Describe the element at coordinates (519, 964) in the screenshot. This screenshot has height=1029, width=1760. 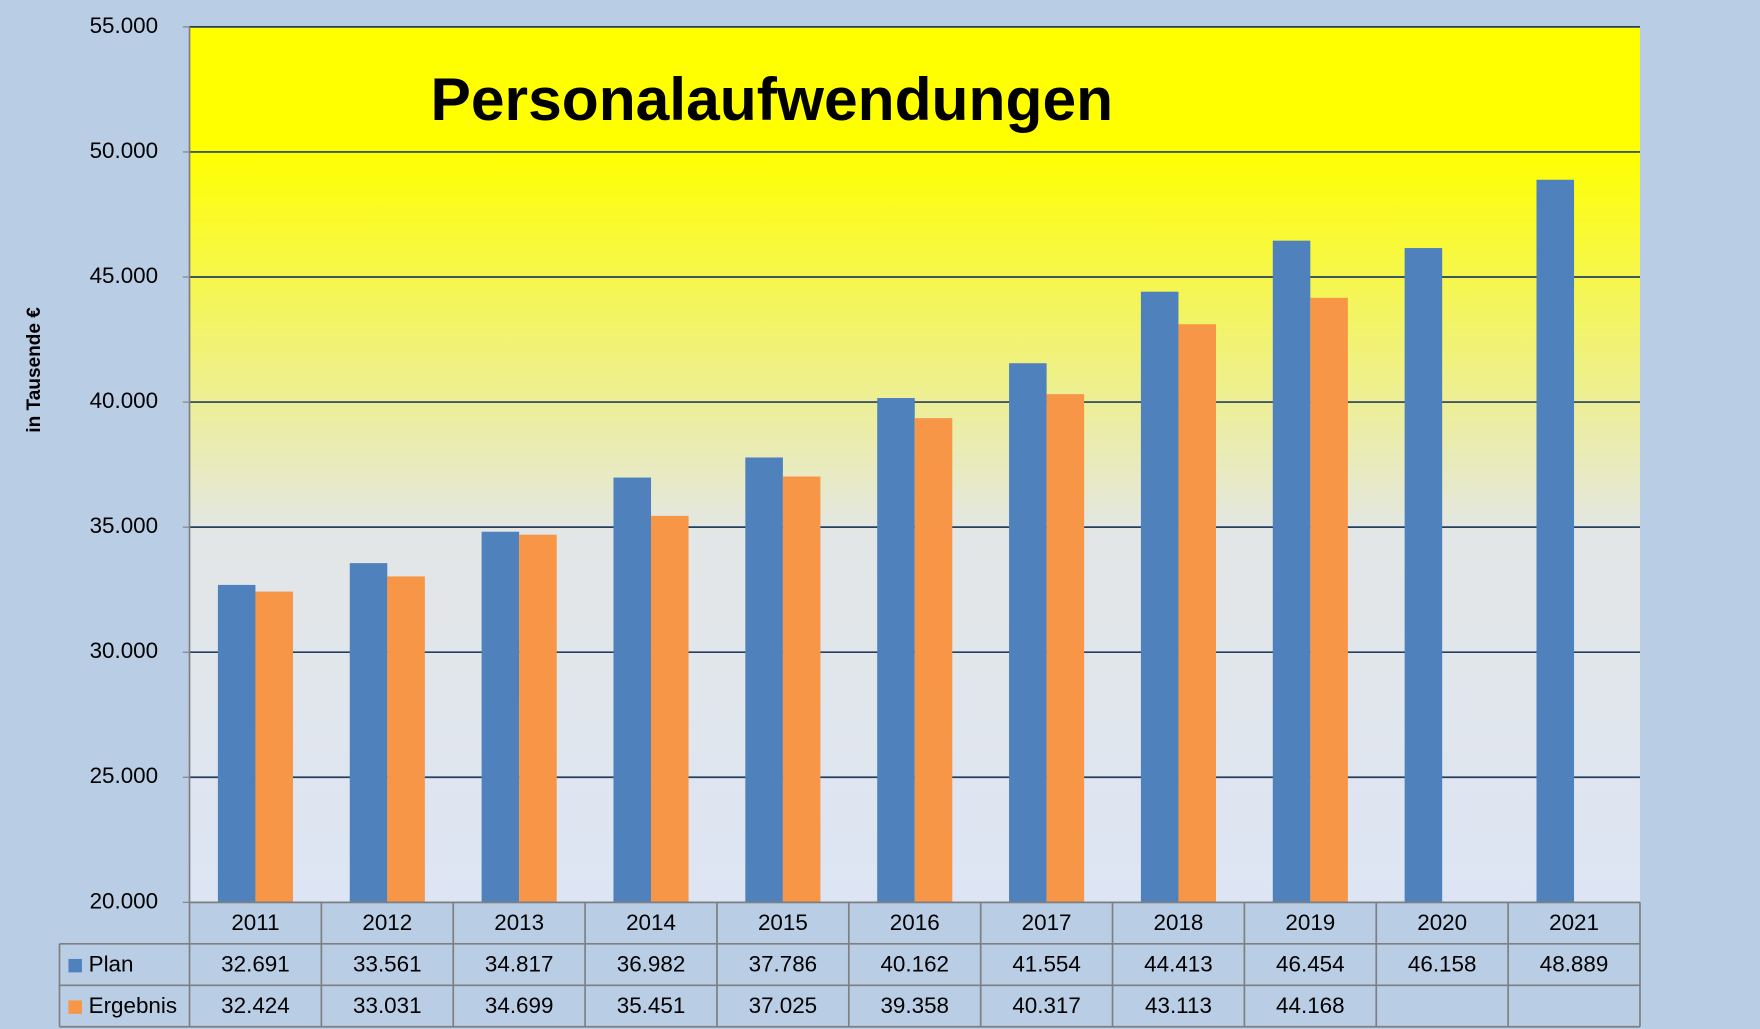
I see `data-label: 34.817` at that location.